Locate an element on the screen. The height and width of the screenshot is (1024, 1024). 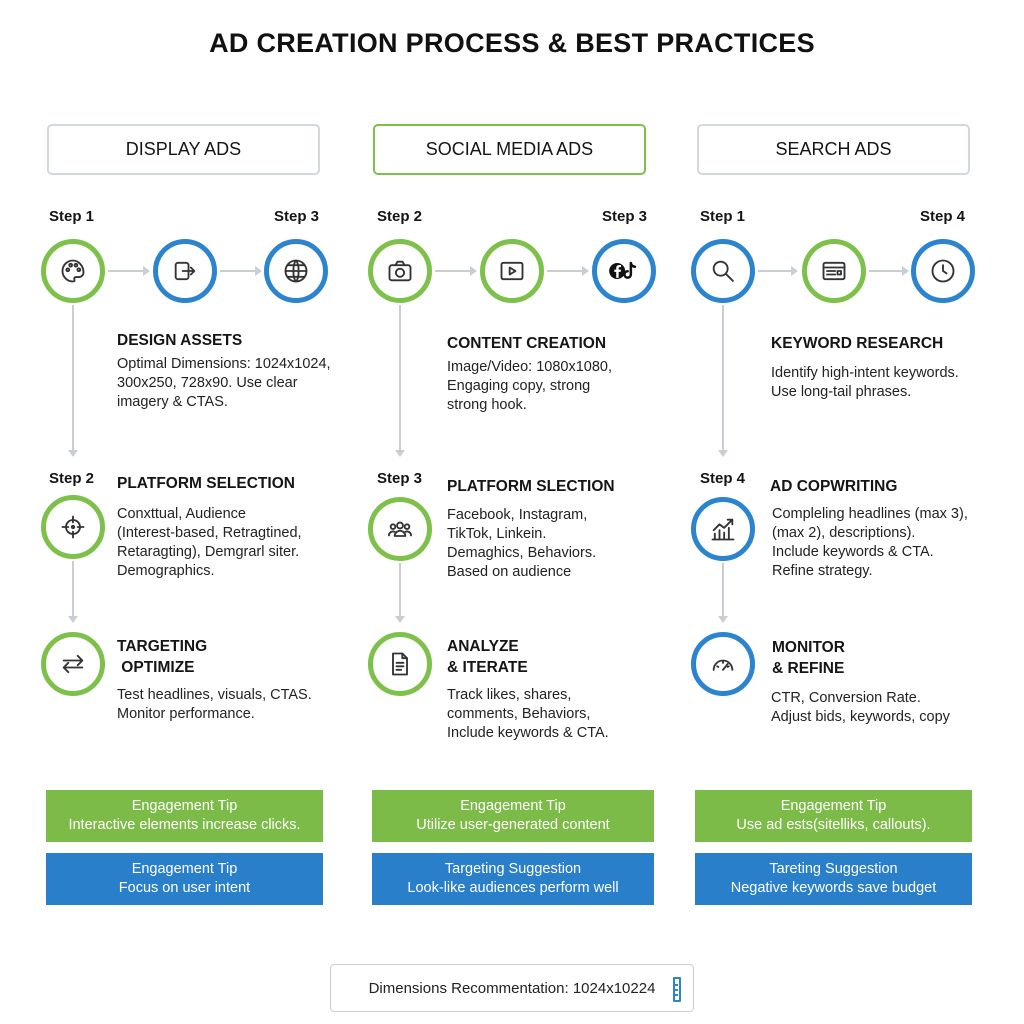
palette-icon is located at coordinates (73, 271).